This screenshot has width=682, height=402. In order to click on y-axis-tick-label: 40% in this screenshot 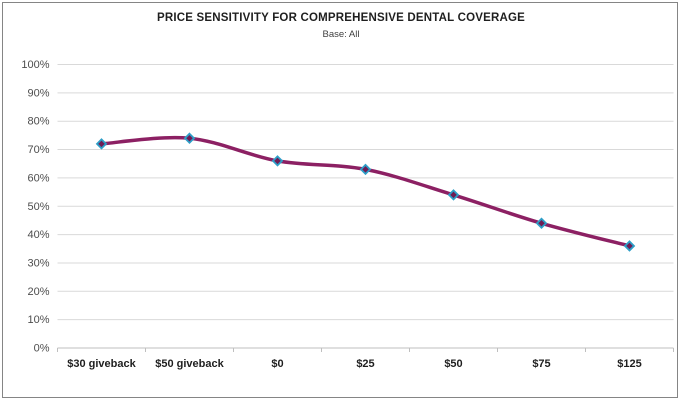, I will do `click(38, 235)`.